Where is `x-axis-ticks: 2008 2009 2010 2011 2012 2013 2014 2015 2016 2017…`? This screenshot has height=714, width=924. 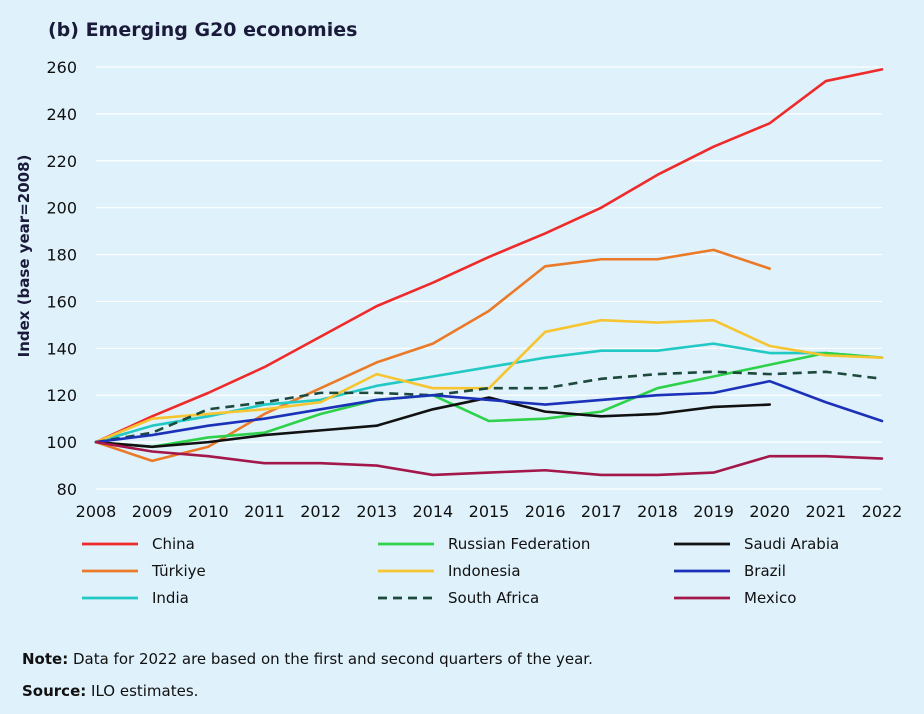
x-axis-ticks: 2008 2009 2010 2011 2012 2013 2014 2015 2016 2017… is located at coordinates (489, 511).